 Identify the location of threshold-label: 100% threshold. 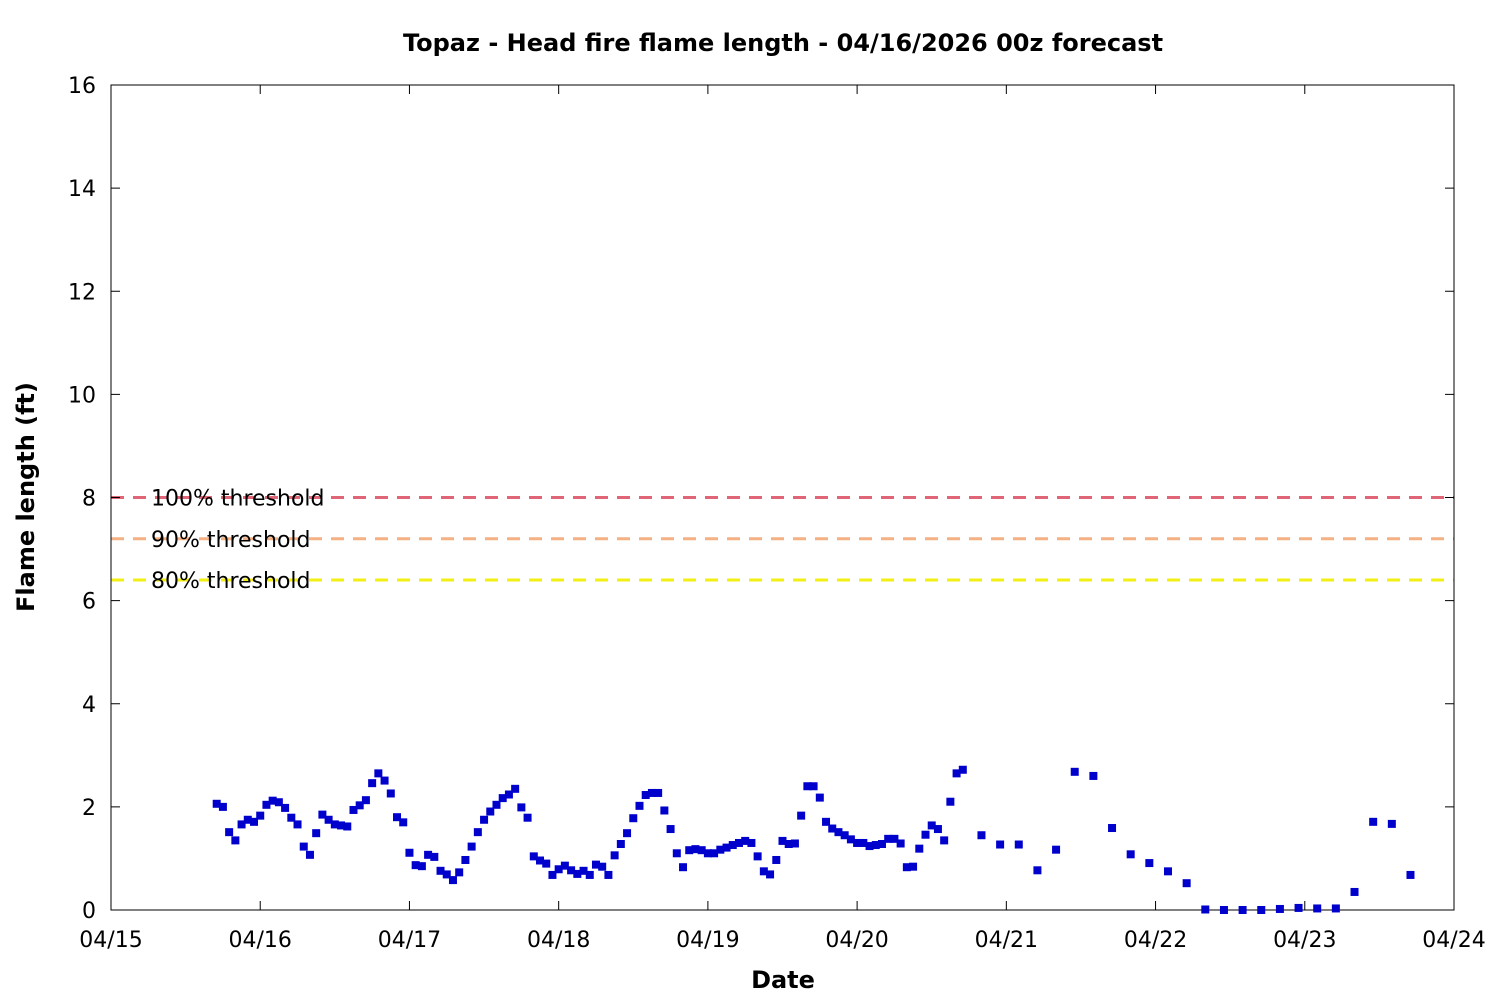
(238, 499).